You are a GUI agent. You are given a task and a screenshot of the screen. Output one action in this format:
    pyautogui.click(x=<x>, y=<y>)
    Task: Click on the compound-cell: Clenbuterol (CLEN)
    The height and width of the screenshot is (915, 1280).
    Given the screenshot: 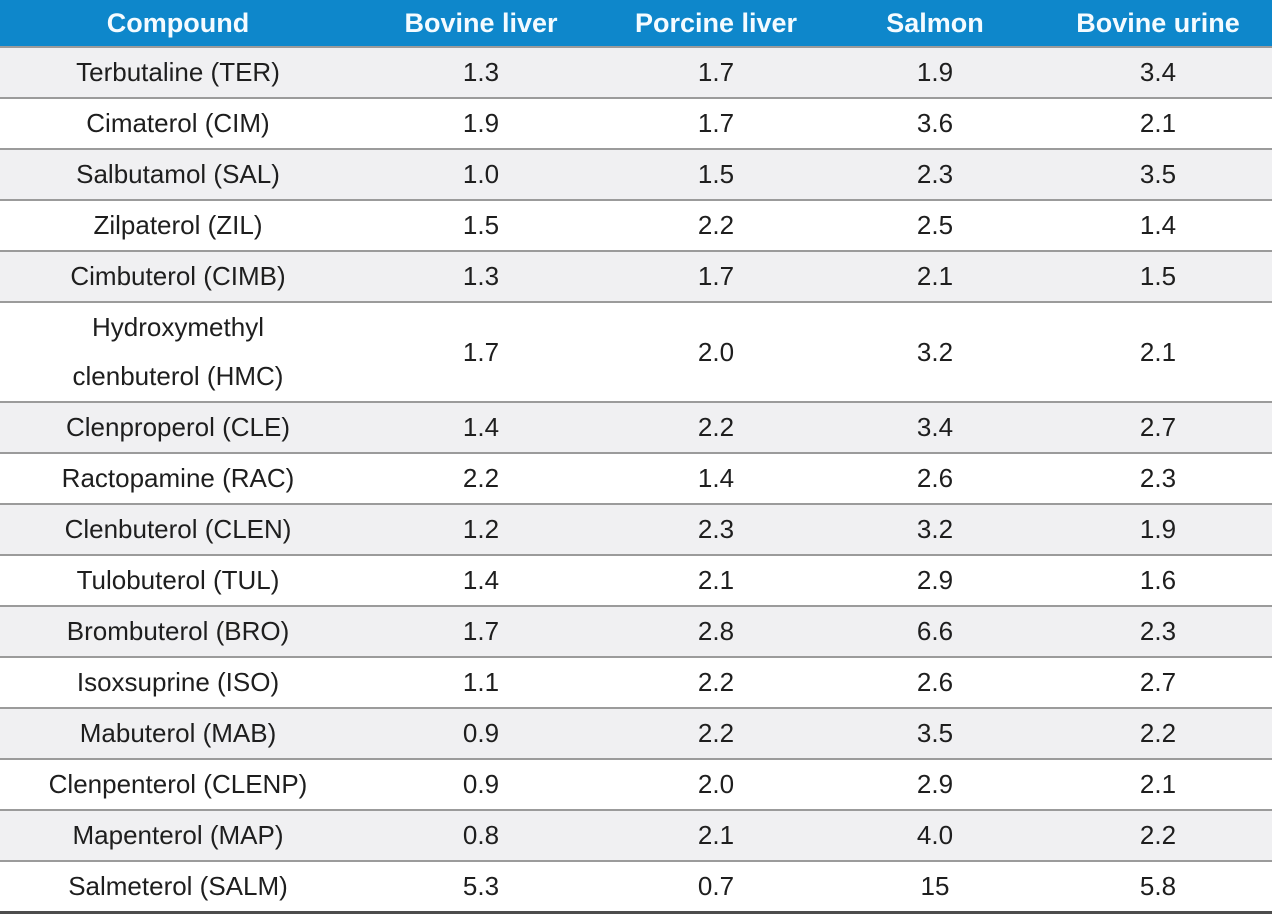 What is the action you would take?
    pyautogui.click(x=178, y=530)
    